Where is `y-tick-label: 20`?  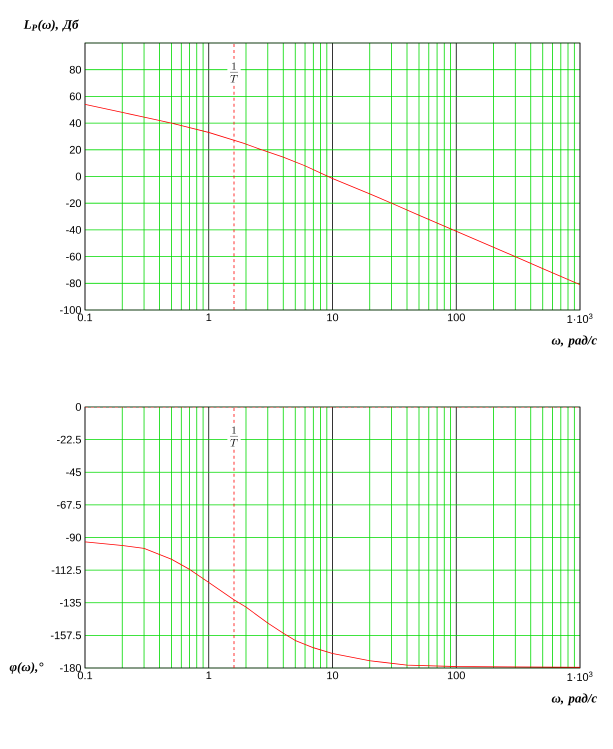
y-tick-label: 20 is located at coordinates (76, 150).